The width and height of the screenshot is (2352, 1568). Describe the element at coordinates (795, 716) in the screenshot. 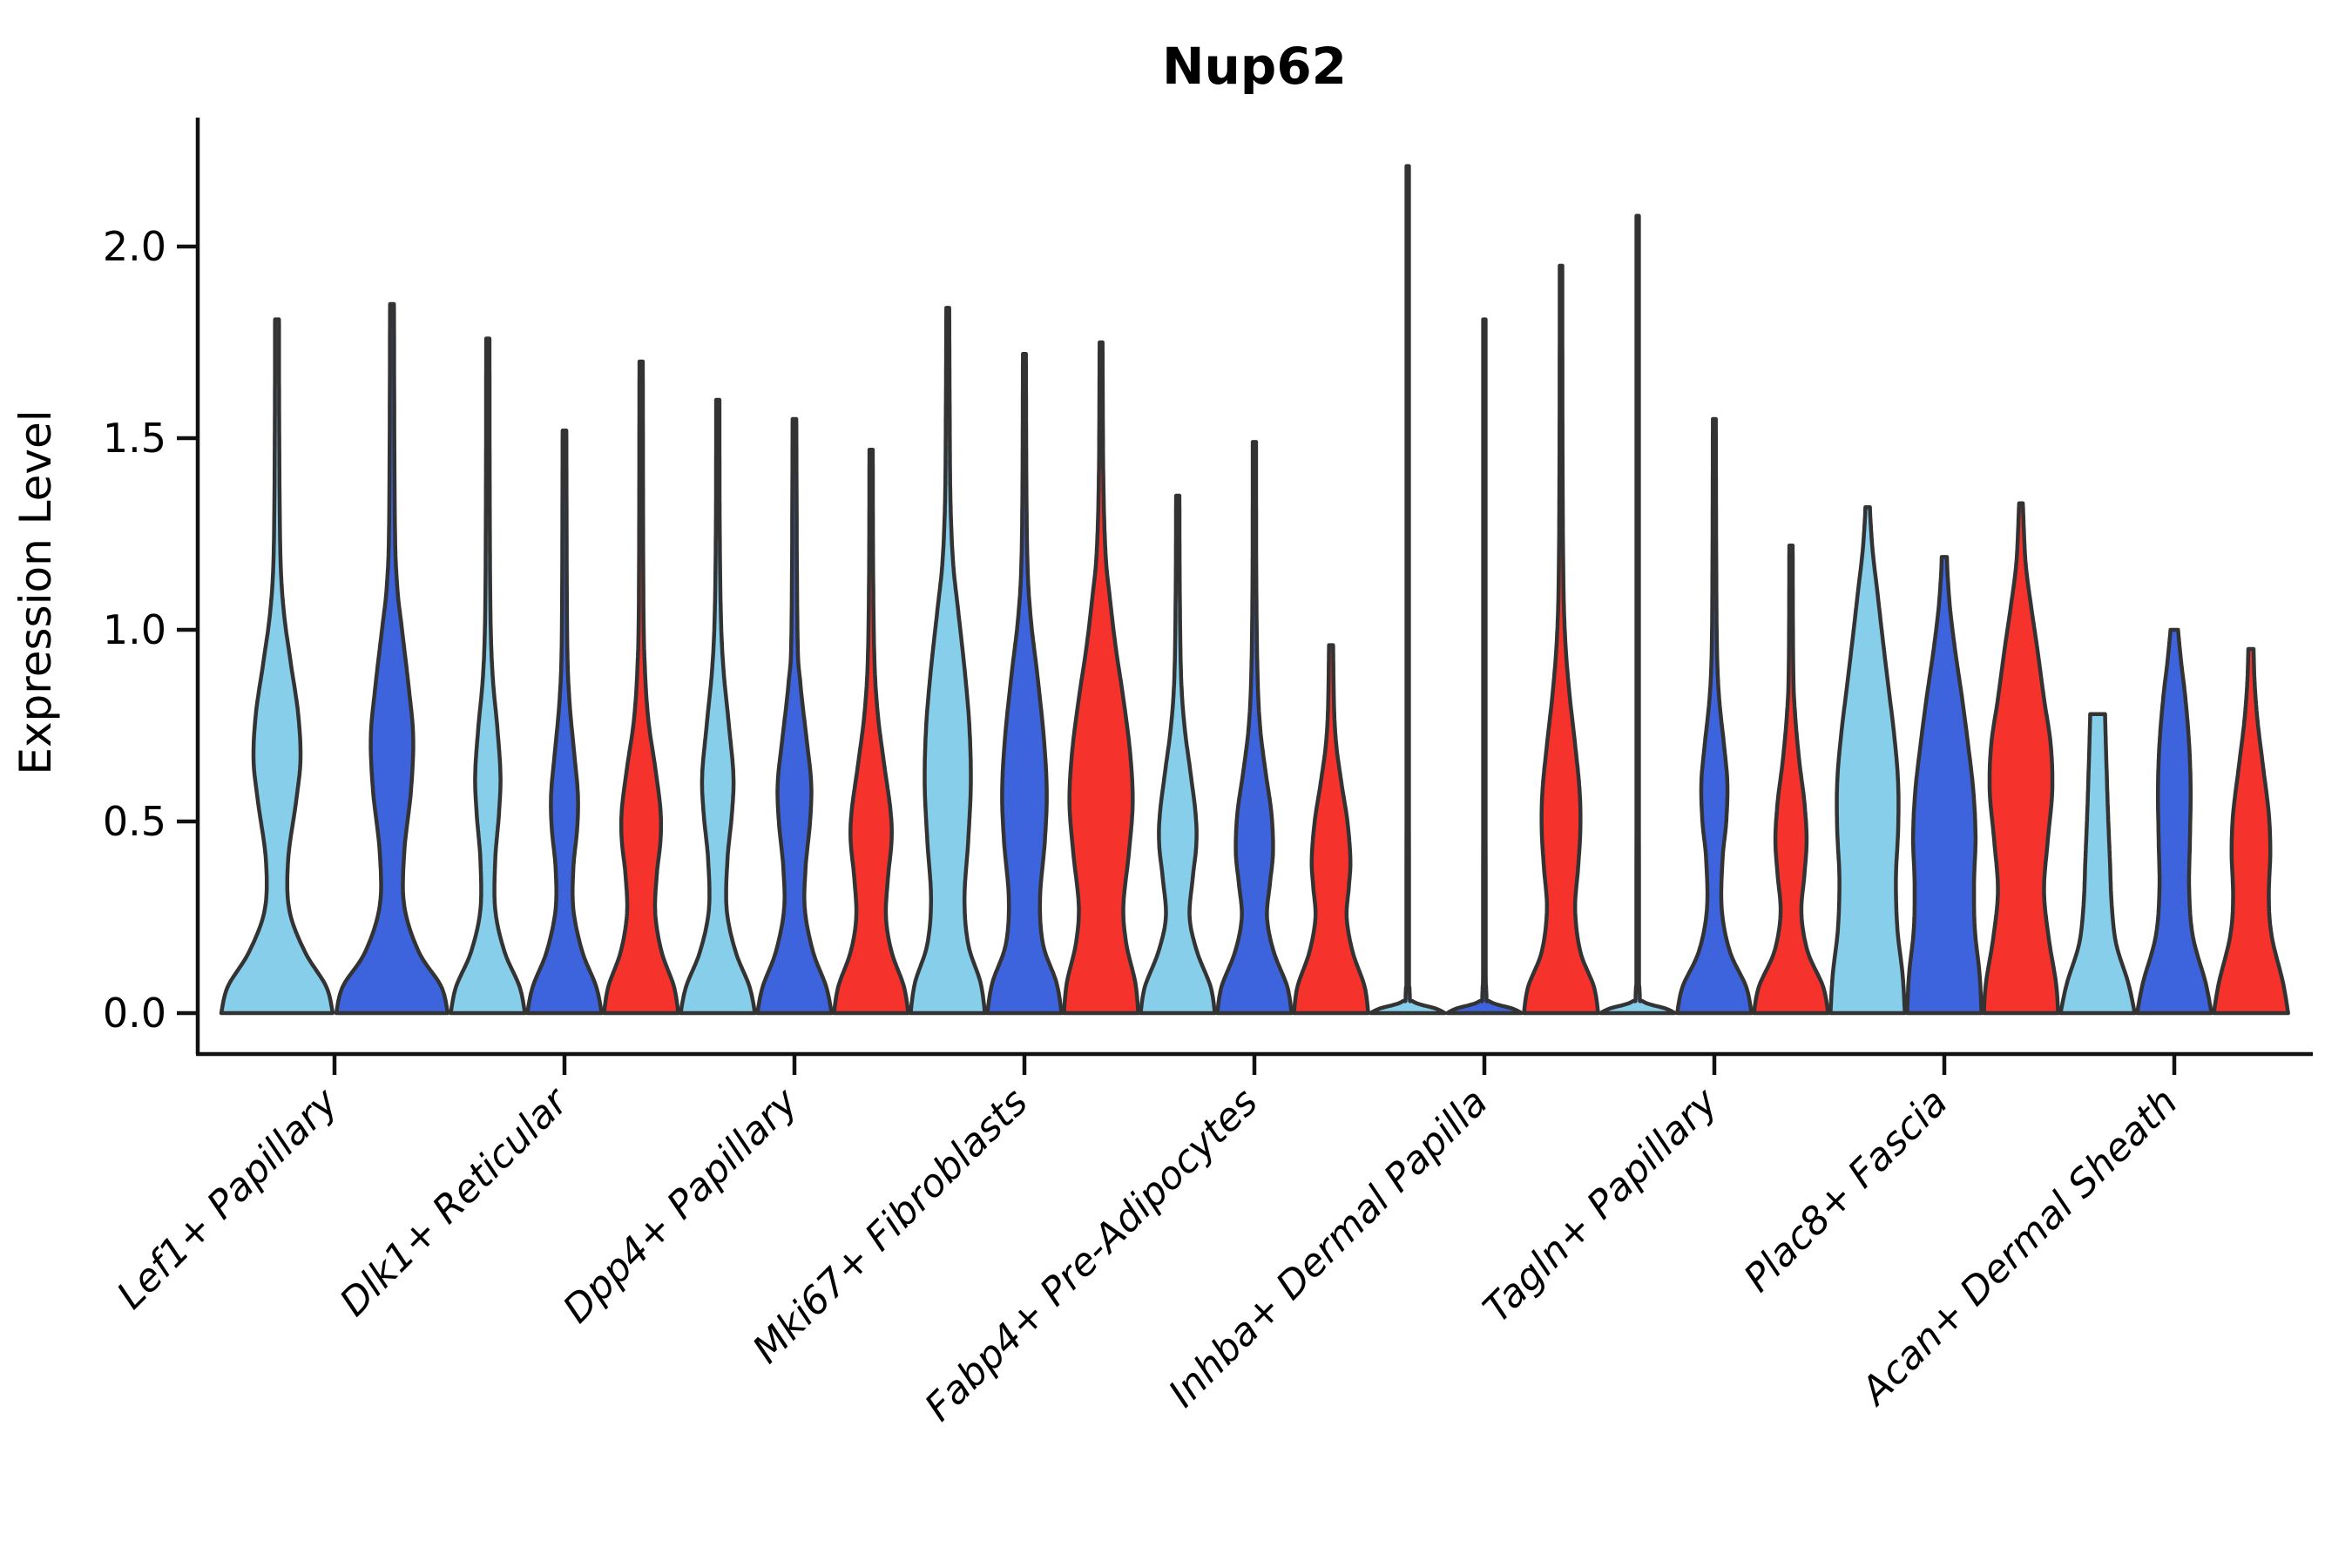

I see `violin-dpp4-papillary-blue` at that location.